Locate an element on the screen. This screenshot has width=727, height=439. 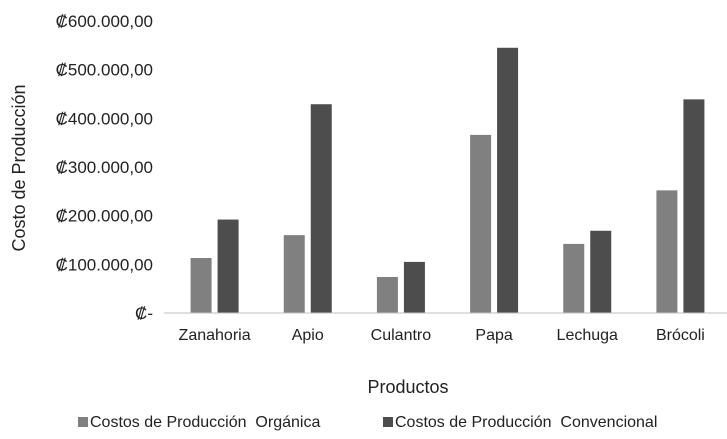
y-tick-label: ₡- is located at coordinates (144, 313).